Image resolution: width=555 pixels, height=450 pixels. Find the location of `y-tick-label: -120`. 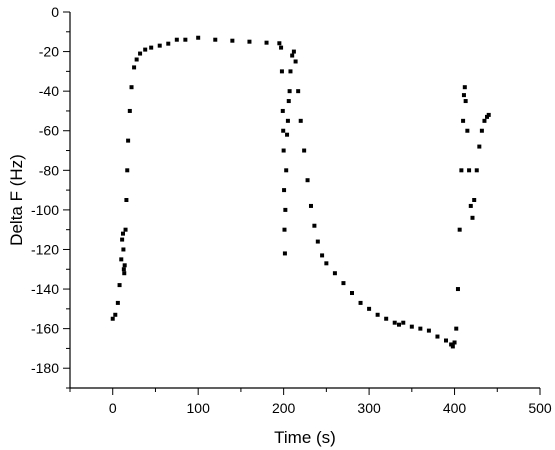

y-tick-label: -120 is located at coordinates (45, 249).